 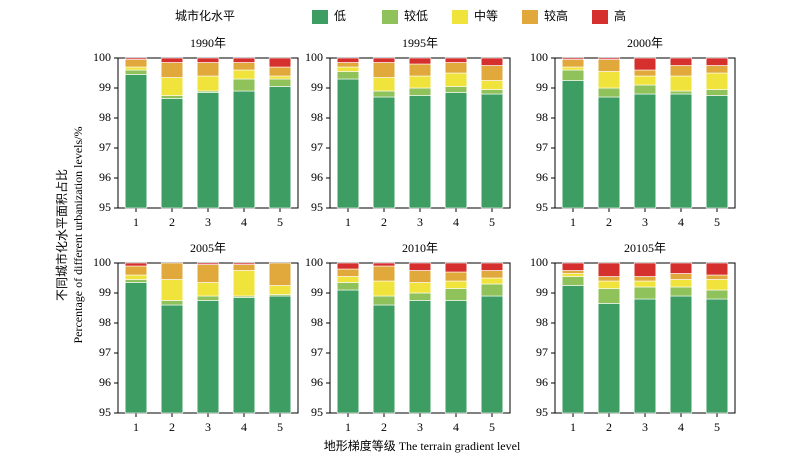 I want to click on subplot-title: 1990年, so click(x=208, y=43).